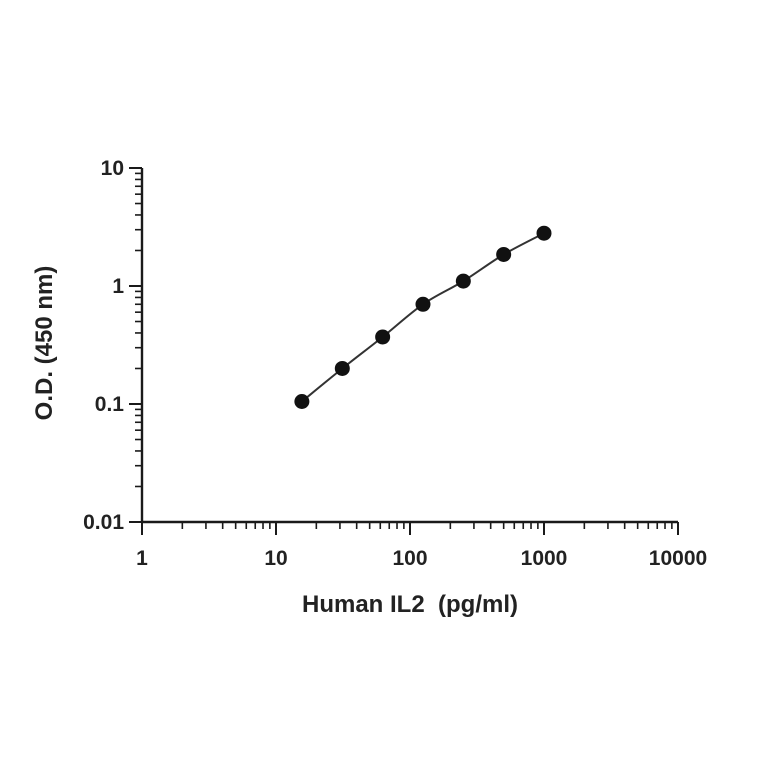 This screenshot has width=764, height=764. What do you see at coordinates (103, 522) in the screenshot?
I see `y-tick-label: 0.01` at bounding box center [103, 522].